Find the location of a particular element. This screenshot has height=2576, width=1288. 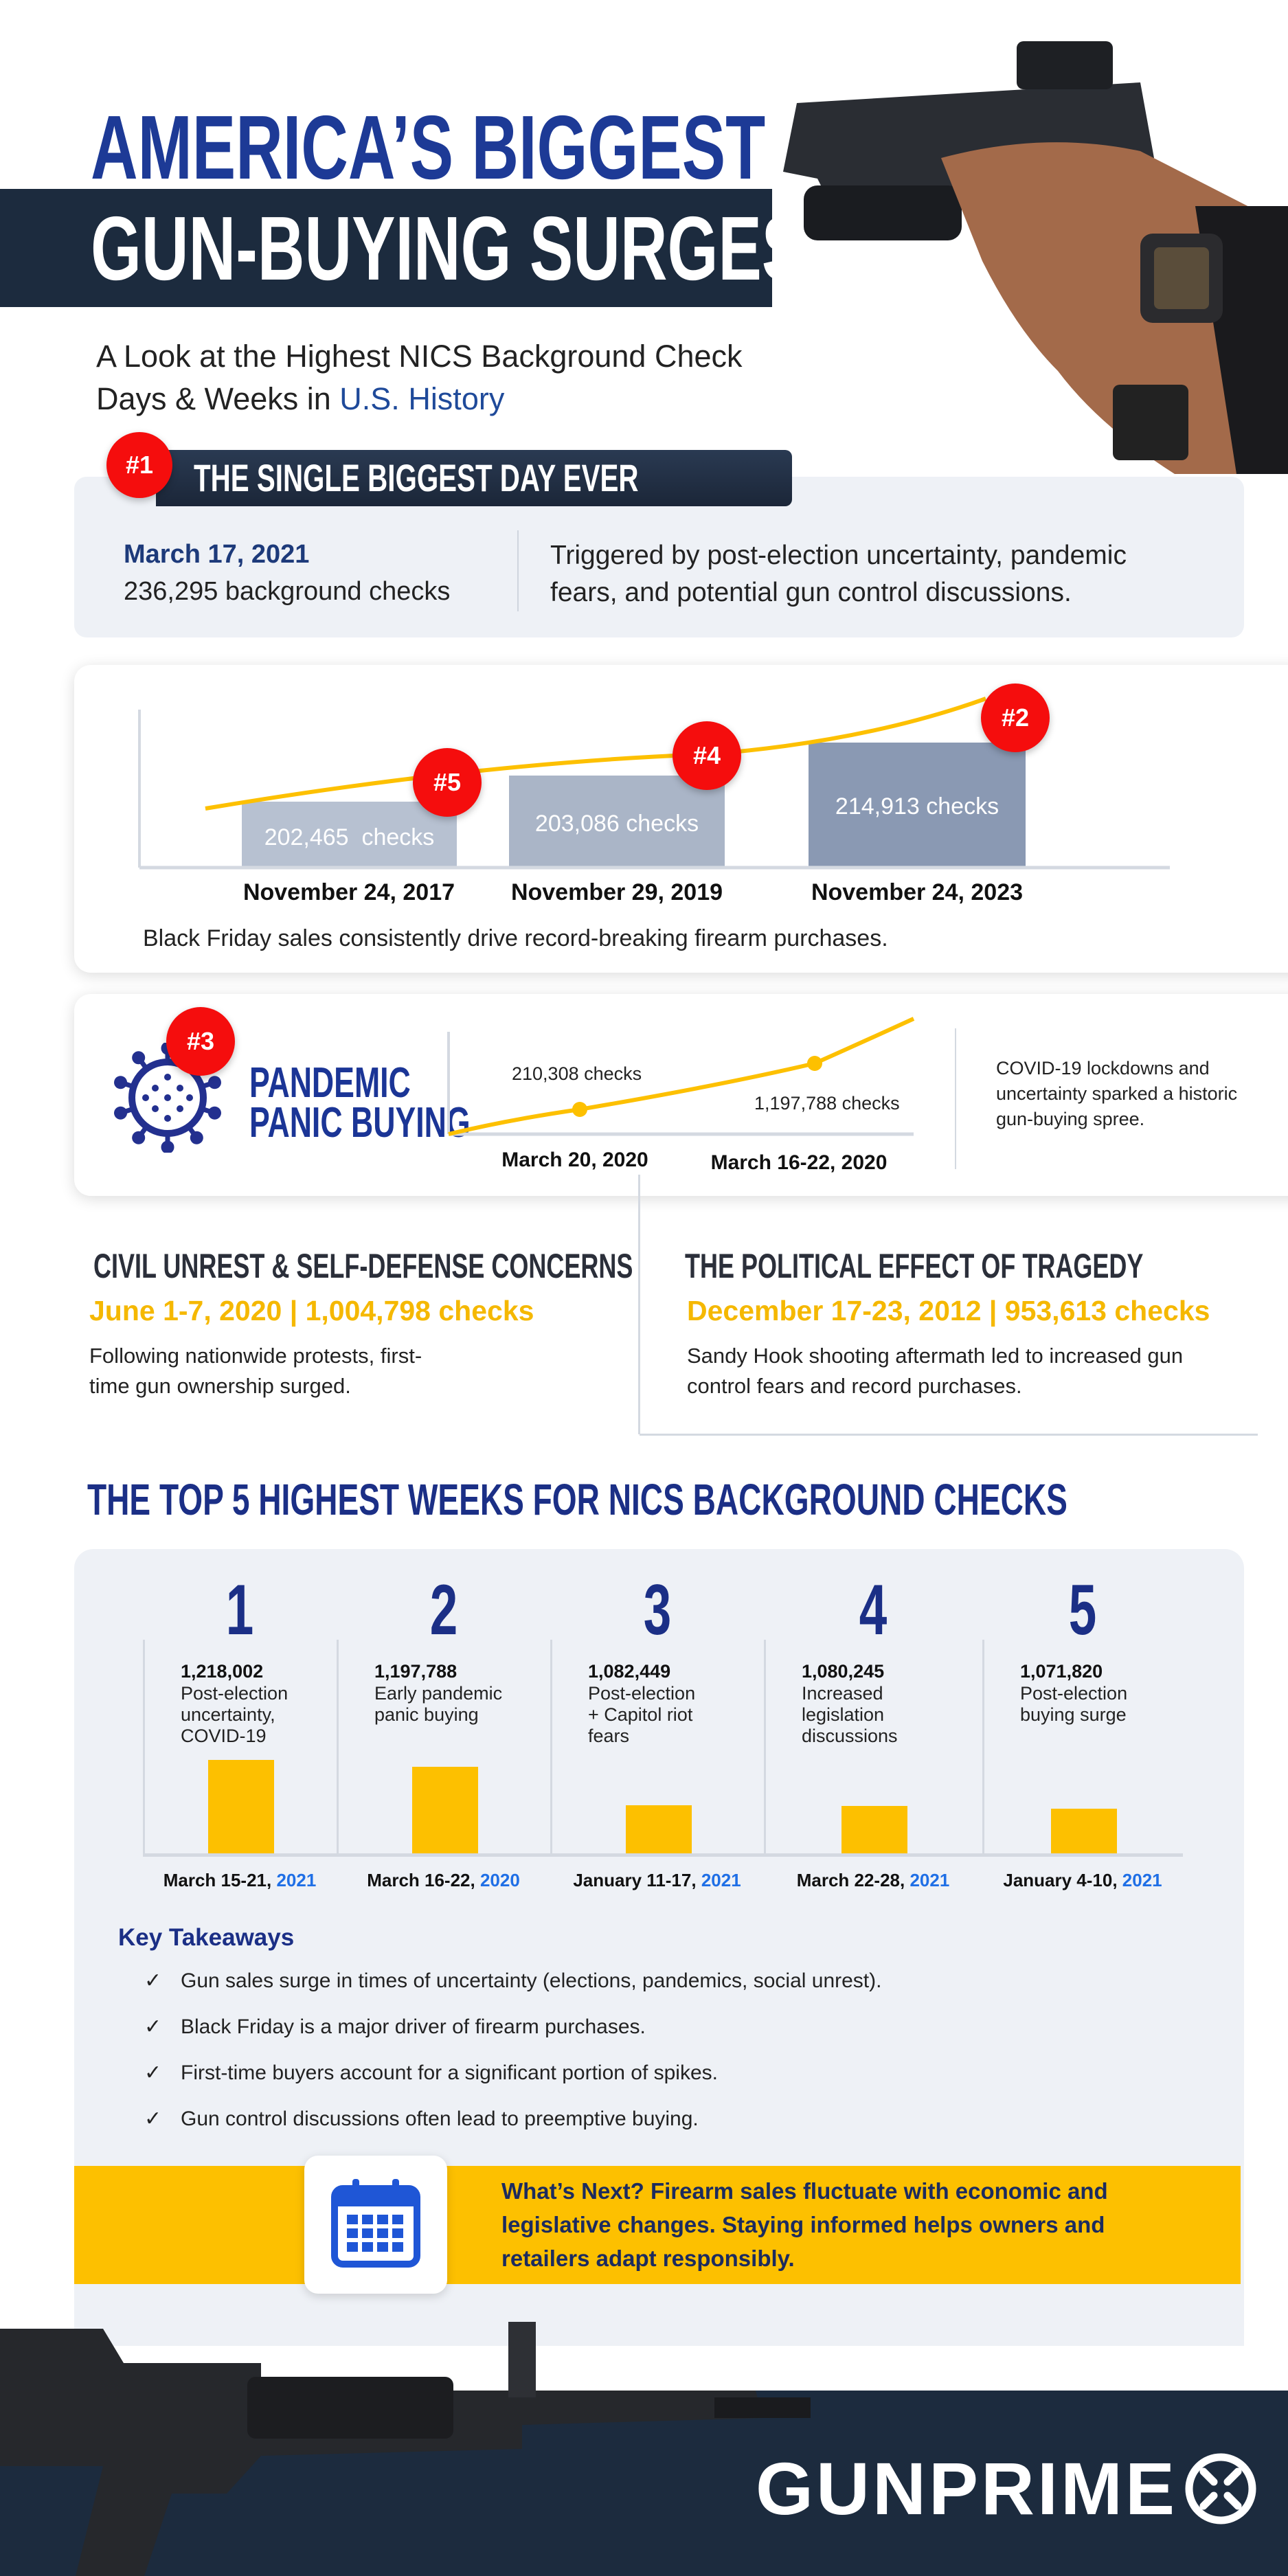

tragedy-stat: December 17-23, 2012 | 953,613 checks is located at coordinates (948, 1310).